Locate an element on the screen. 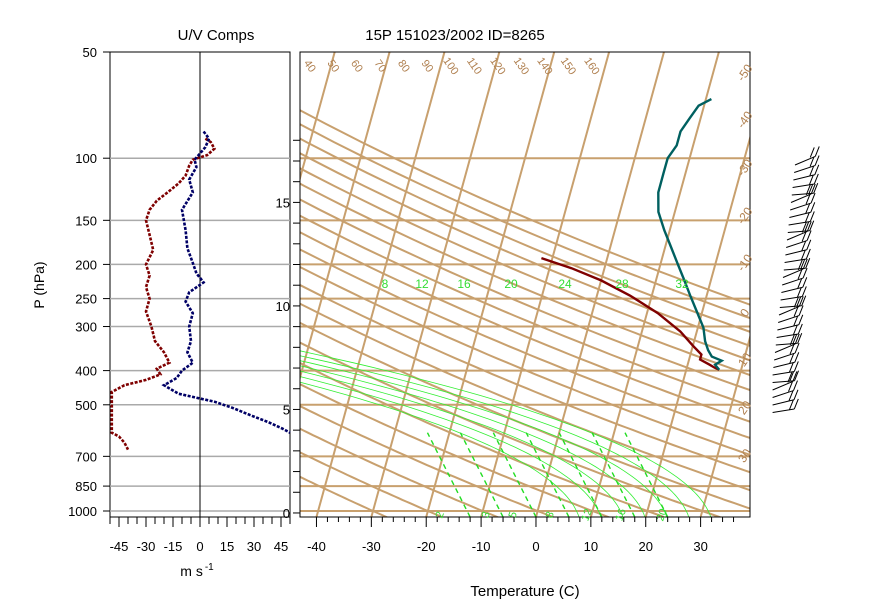 The image size is (887, 600). adiabat-label: 160 is located at coordinates (591, 66).